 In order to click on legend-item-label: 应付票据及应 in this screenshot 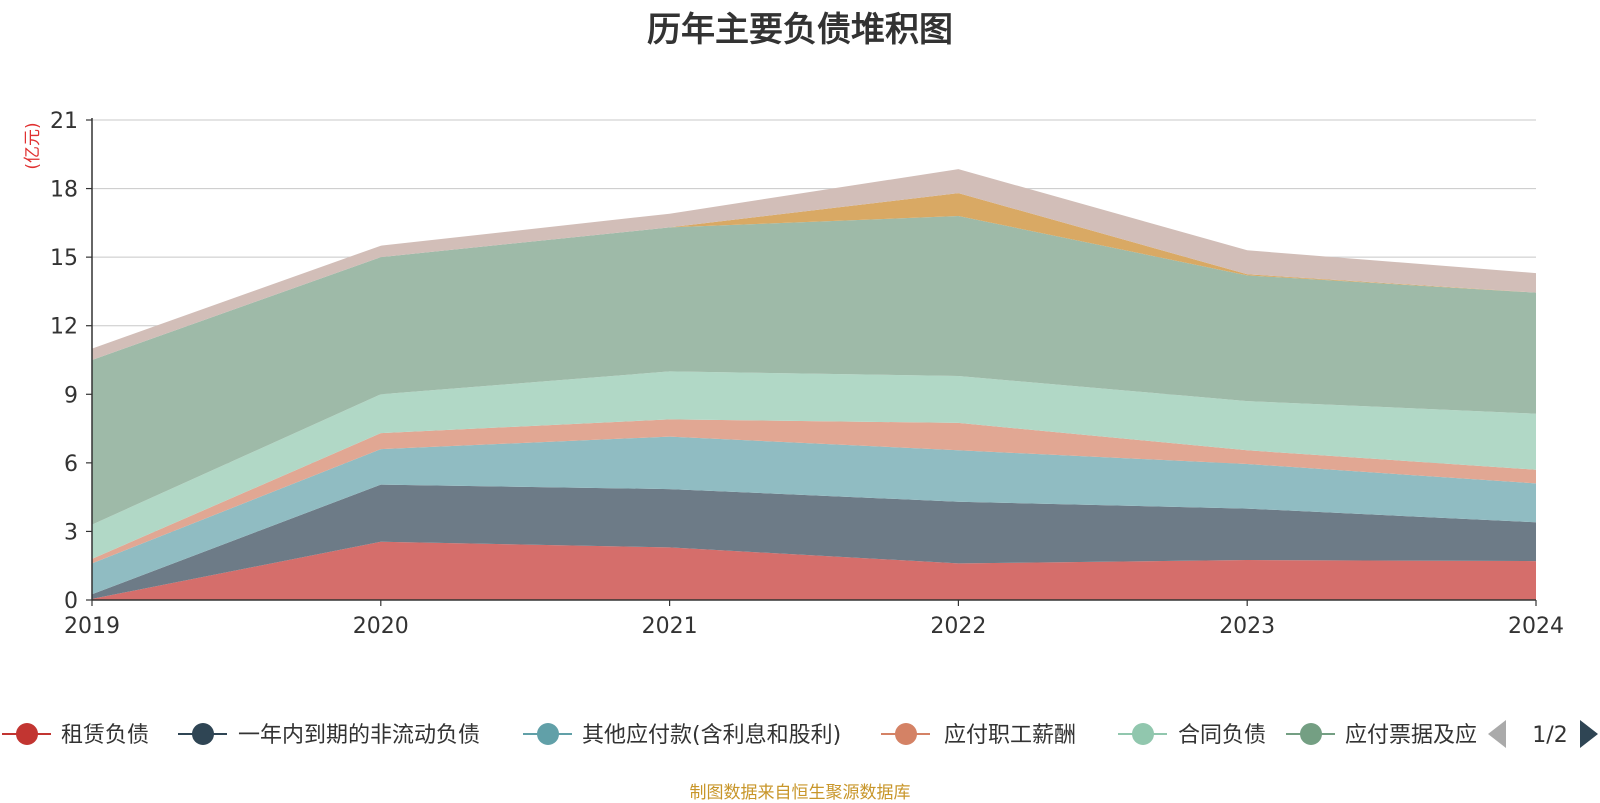, I will do `click(1411, 735)`.